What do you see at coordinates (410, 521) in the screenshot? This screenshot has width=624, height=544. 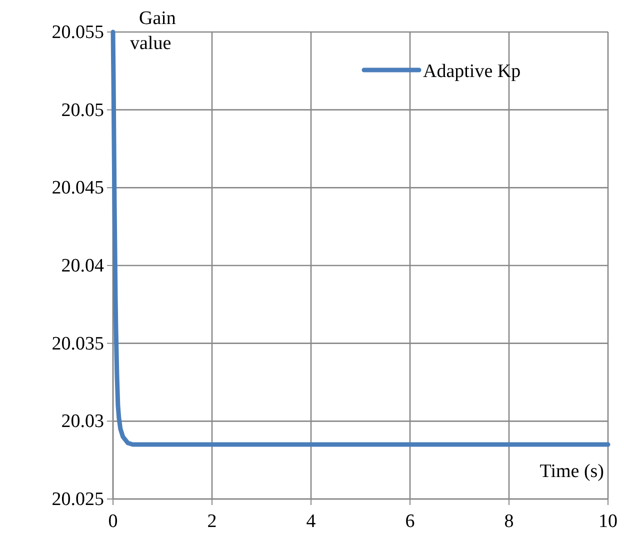 I see `x-tick-label: 6` at bounding box center [410, 521].